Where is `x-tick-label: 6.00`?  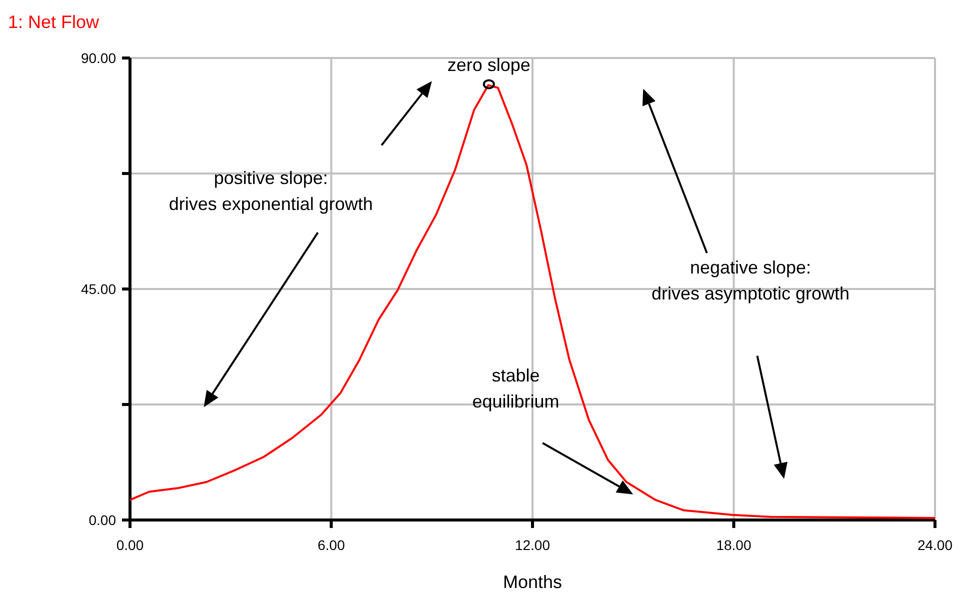
x-tick-label: 6.00 is located at coordinates (332, 545).